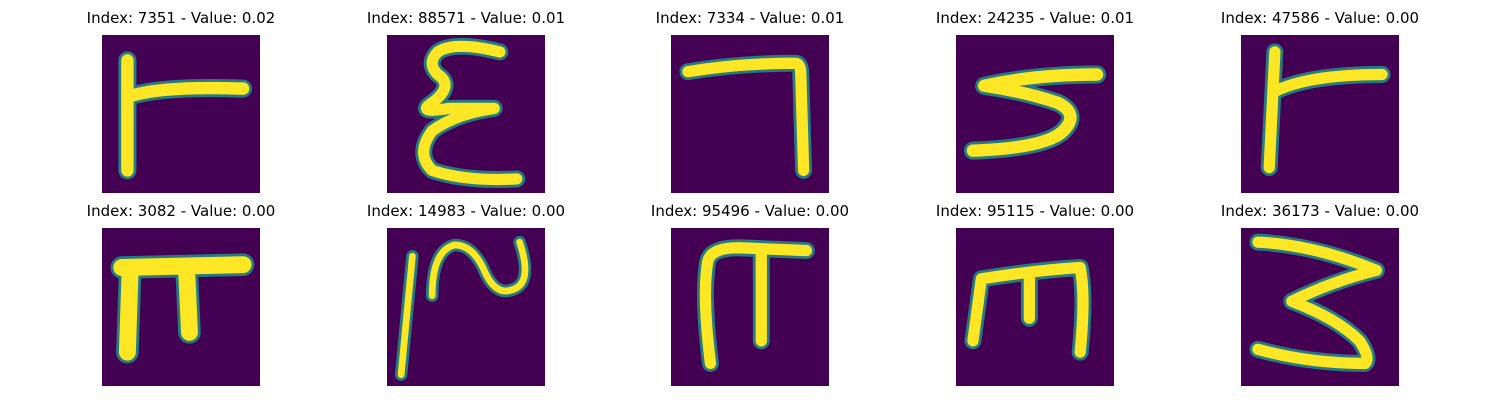  What do you see at coordinates (1035, 114) in the screenshot?
I see `glyph-s-shape` at bounding box center [1035, 114].